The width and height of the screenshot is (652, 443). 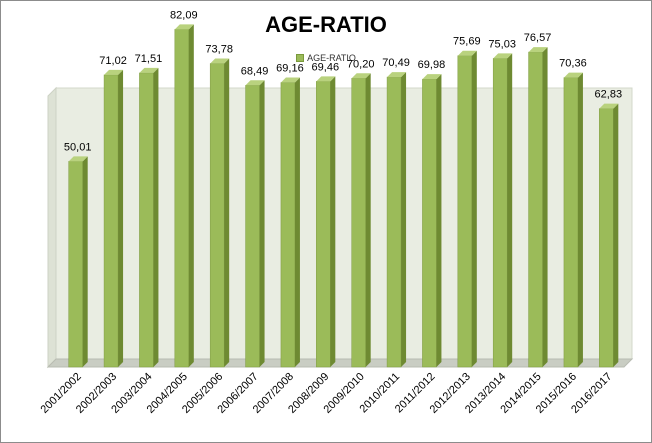 I want to click on chart-legend: AGE-RATIO, so click(x=326, y=58).